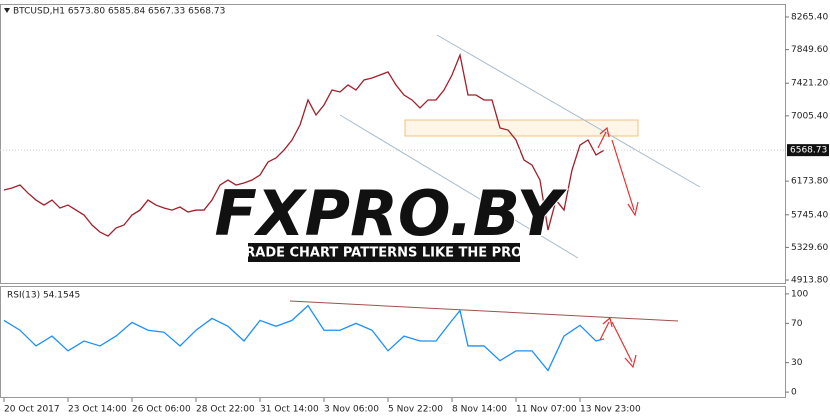 The width and height of the screenshot is (830, 420). What do you see at coordinates (161, 410) in the screenshot?
I see `x-tick-label: 26 Oct 06:00` at bounding box center [161, 410].